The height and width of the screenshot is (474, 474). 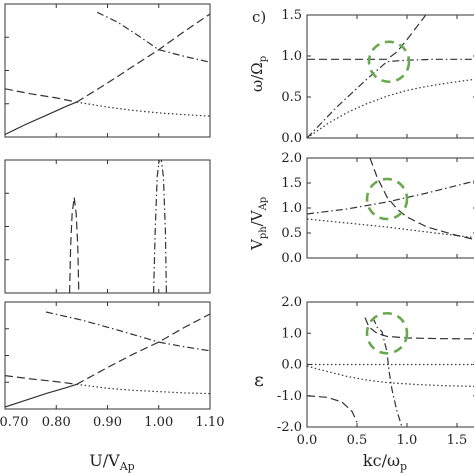 I want to click on x-tick-label: 0.80, so click(x=56, y=422).